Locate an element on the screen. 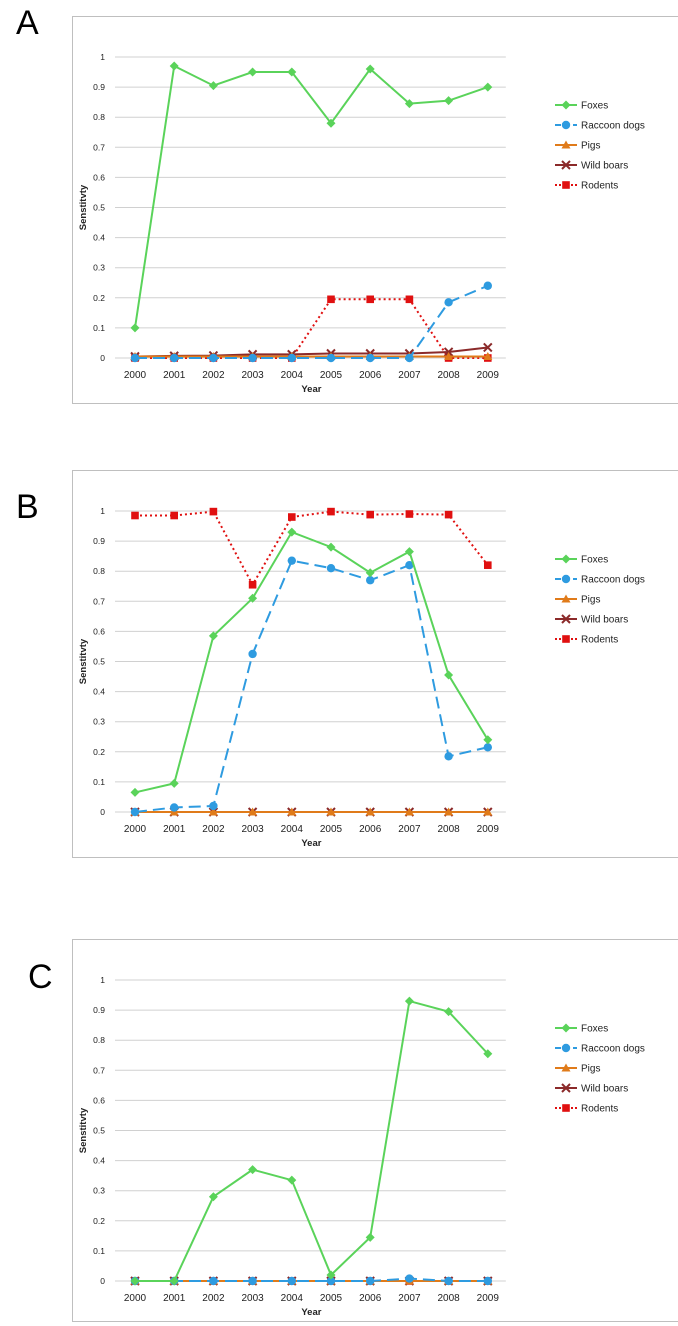  legend: Foxes Raccoon dogs Pigs Wild boars Rodents is located at coordinates (600, 1069).